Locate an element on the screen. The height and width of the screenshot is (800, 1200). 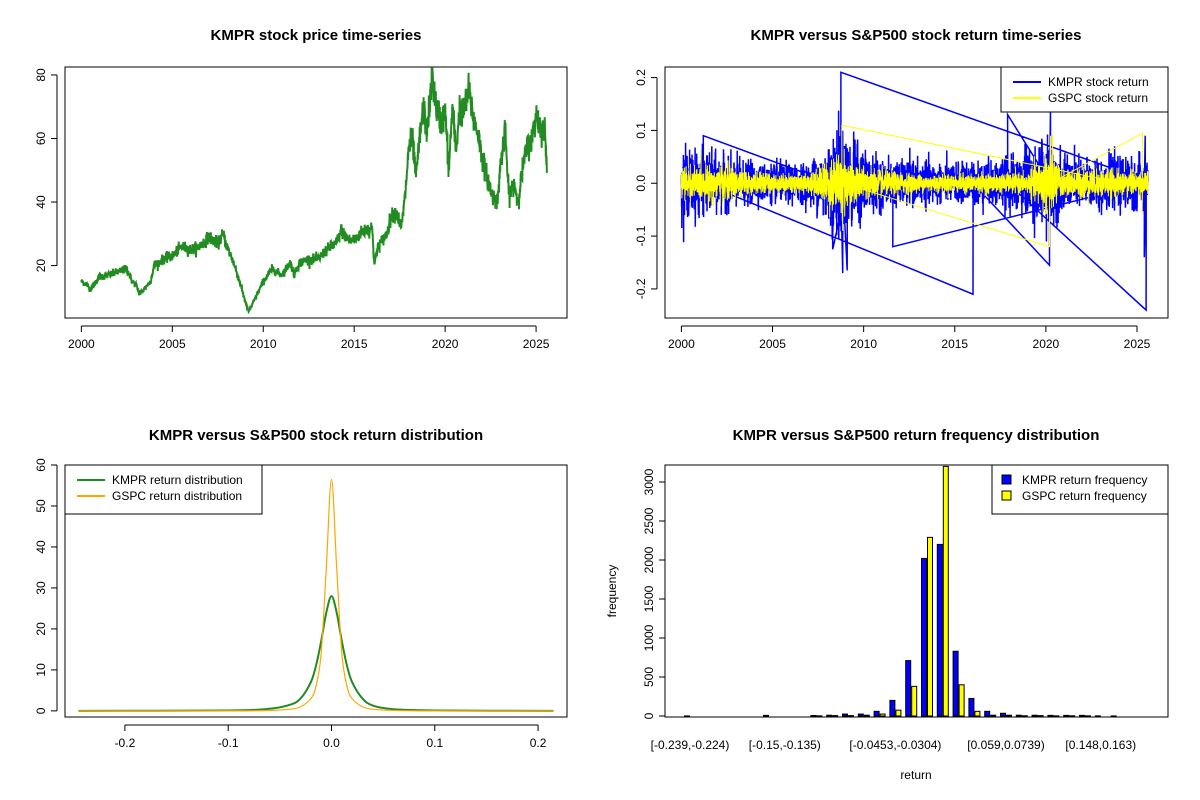
legend-label: GSPC stock return is located at coordinates (1098, 98).